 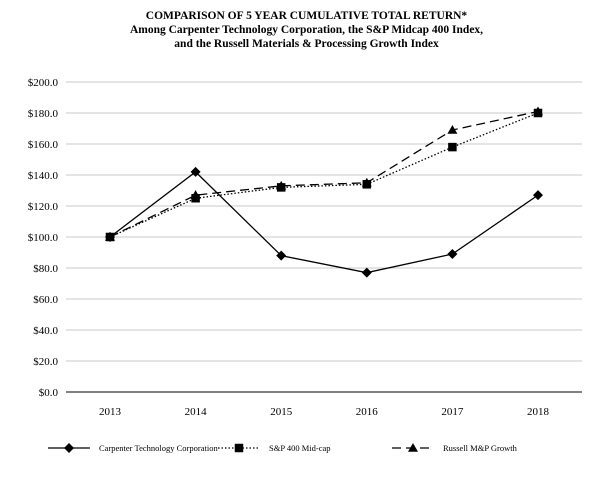 What do you see at coordinates (413, 447) in the screenshot?
I see `legend-marker-triangle` at bounding box center [413, 447].